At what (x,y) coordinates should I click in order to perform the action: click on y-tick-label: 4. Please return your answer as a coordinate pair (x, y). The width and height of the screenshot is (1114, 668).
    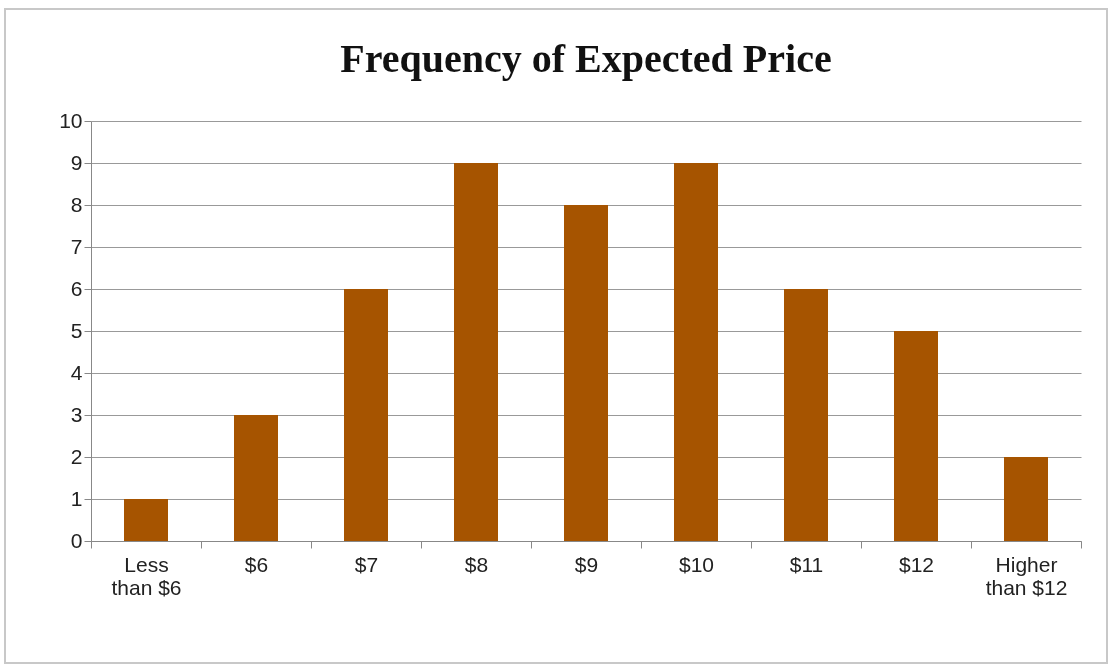
    Looking at the image, I should click on (76, 372).